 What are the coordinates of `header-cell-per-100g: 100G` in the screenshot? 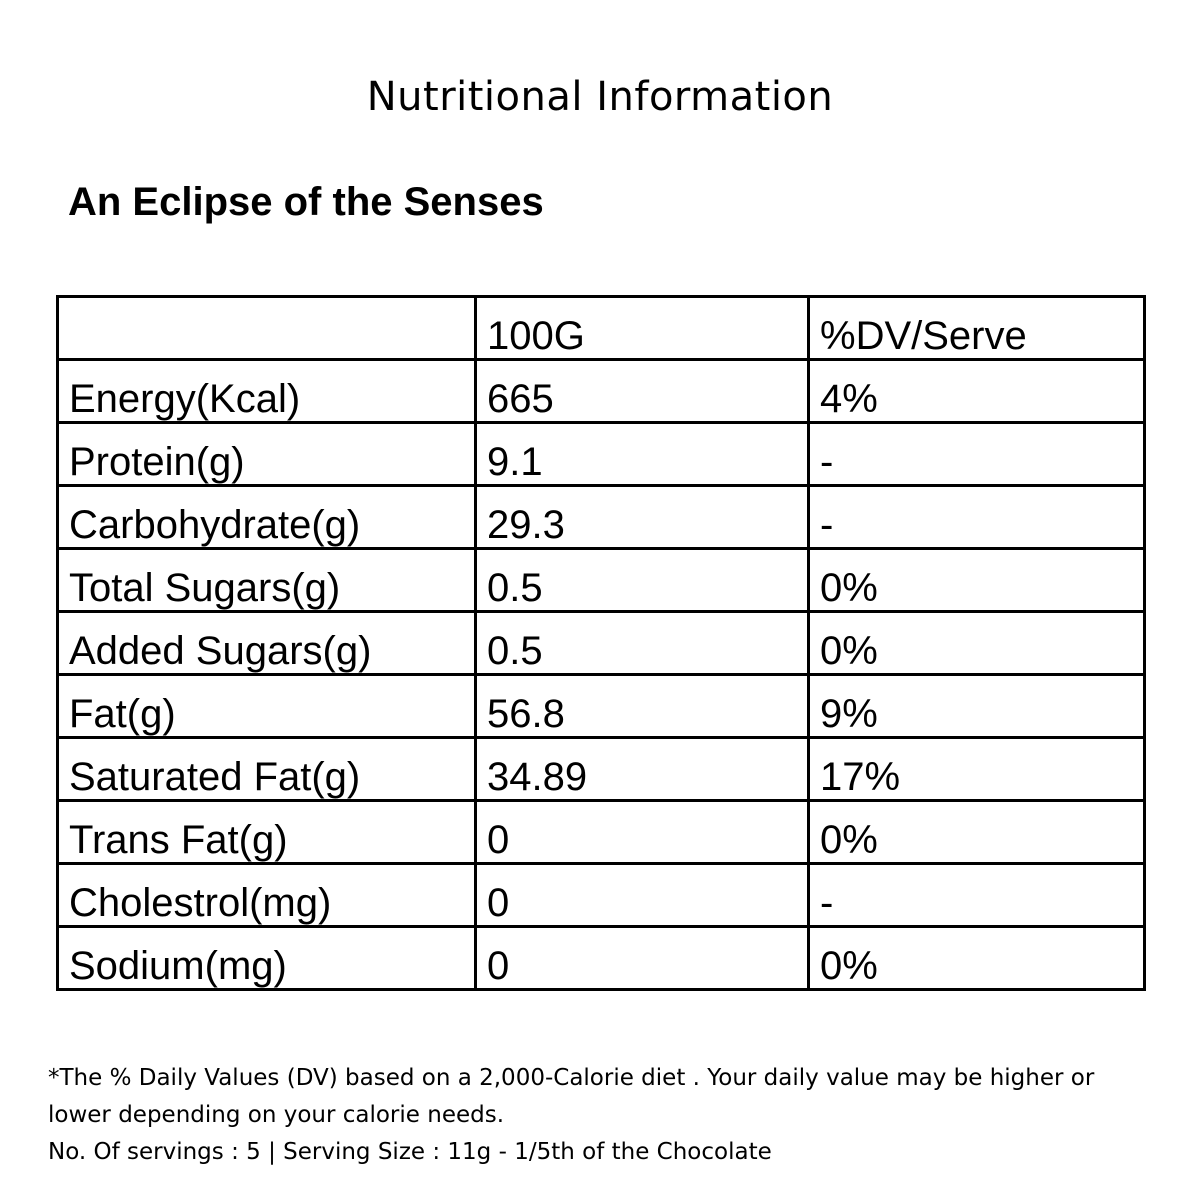 It's located at (642, 328).